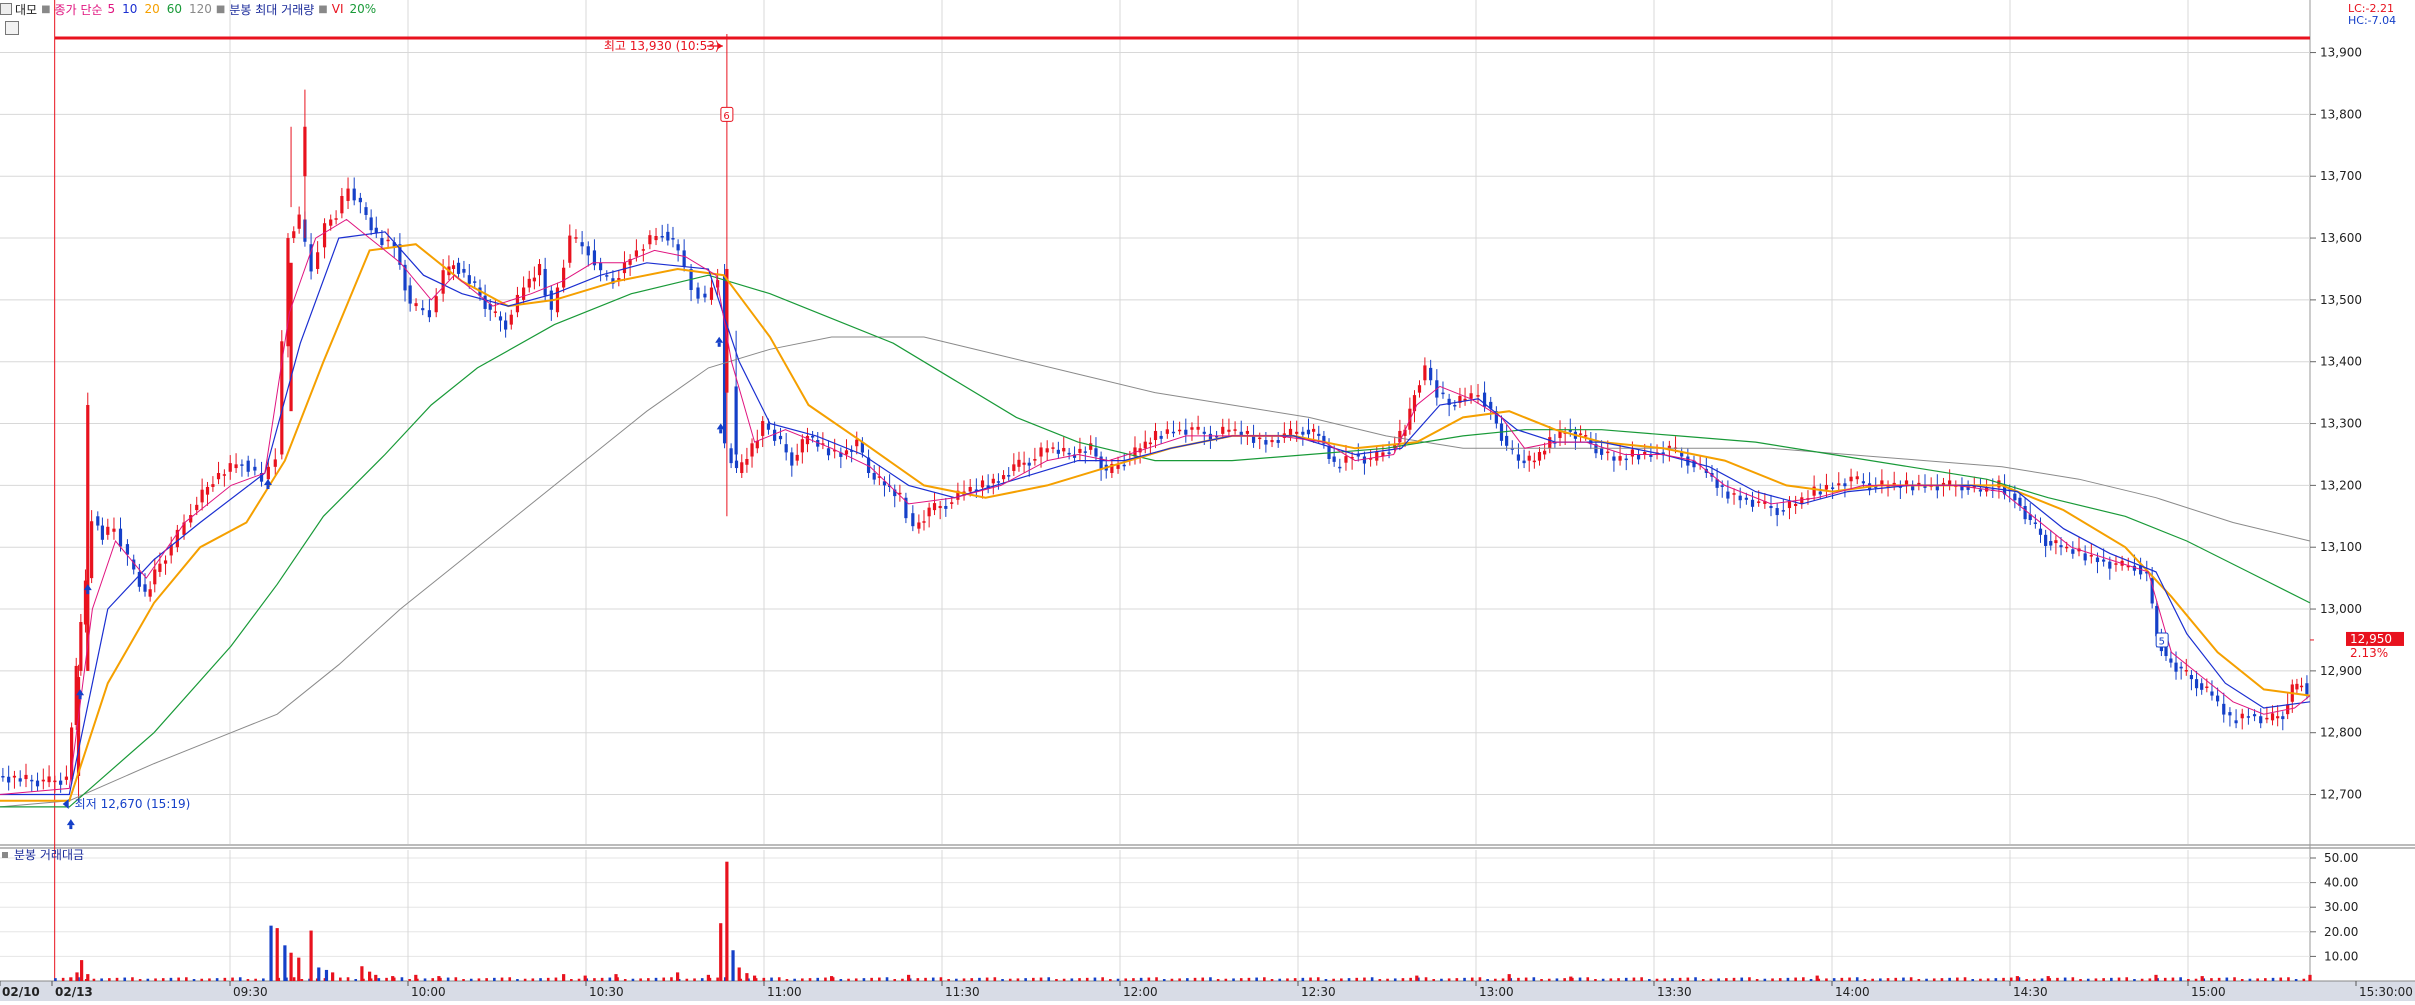 This screenshot has height=1005, width=2415. I want to click on volume-title: 분봉 거래대금, so click(49, 855).